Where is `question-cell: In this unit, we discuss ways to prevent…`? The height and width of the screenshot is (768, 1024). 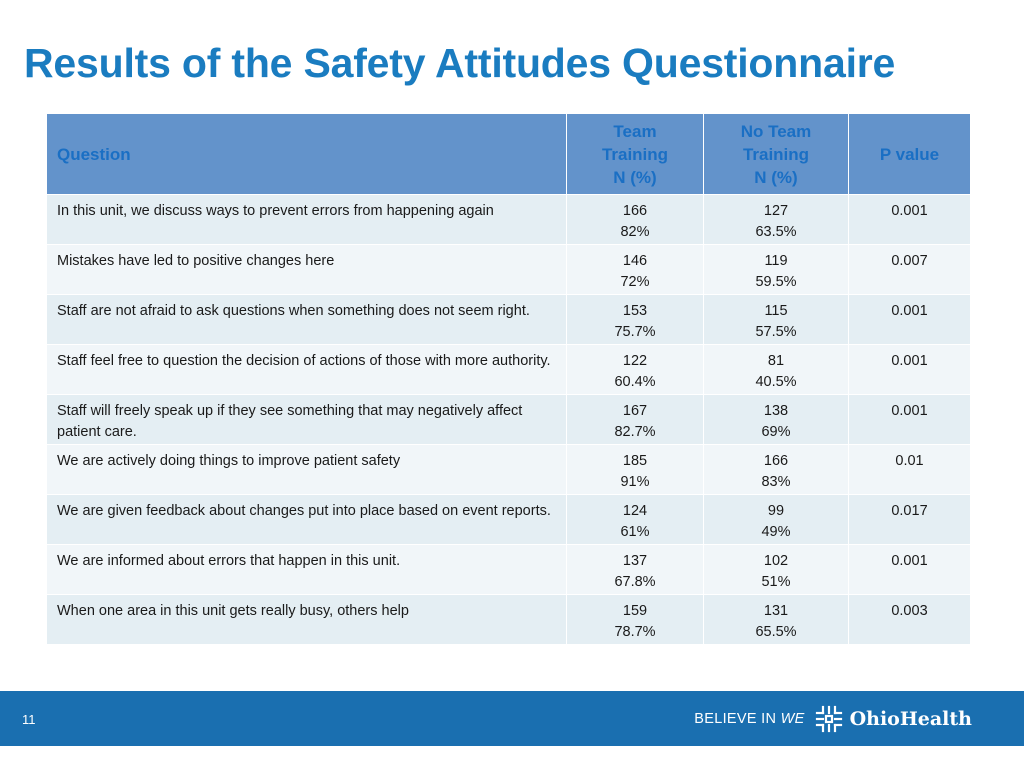 question-cell: In this unit, we discuss ways to prevent… is located at coordinates (306, 219).